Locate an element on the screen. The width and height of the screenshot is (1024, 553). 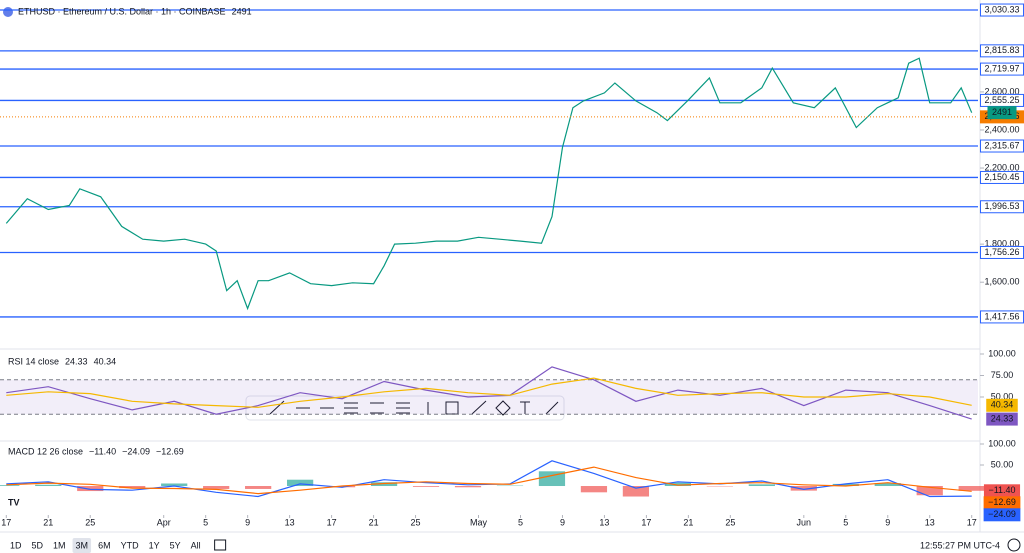
legend-title: RSI 14 close is located at coordinates (33, 361).